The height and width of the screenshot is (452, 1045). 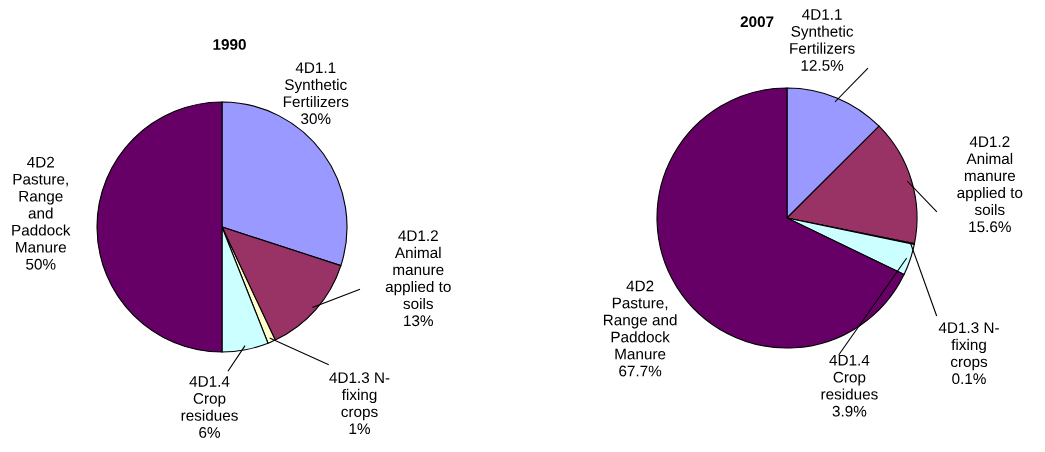 I want to click on data-label: 30%, so click(x=316, y=119).